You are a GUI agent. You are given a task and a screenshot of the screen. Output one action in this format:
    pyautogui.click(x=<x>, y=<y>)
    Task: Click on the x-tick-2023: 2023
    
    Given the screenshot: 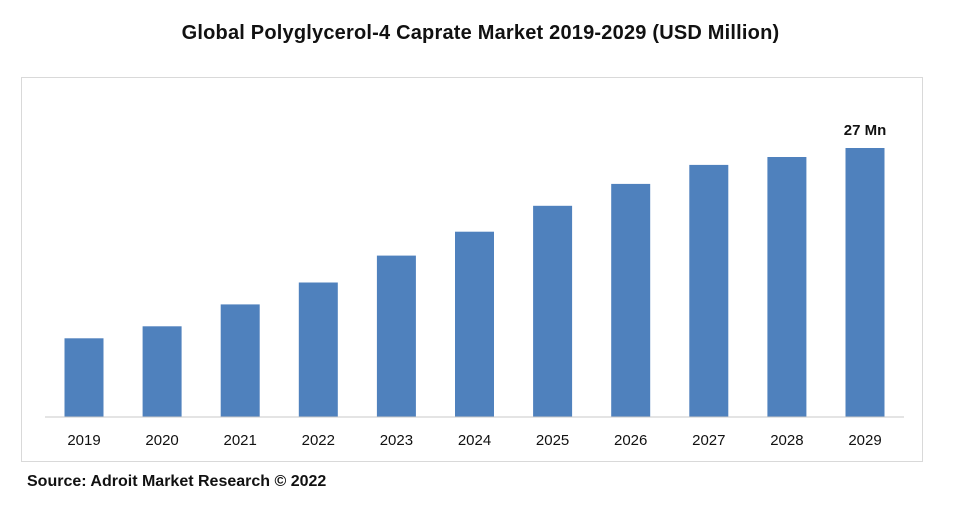 What is the action you would take?
    pyautogui.click(x=396, y=440)
    